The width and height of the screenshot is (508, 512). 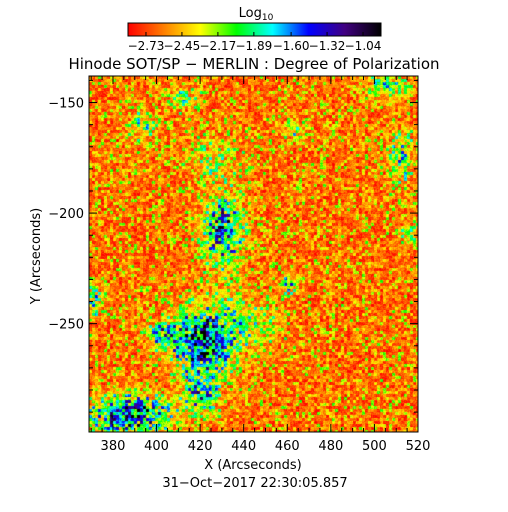 I want to click on x-tick-label: 400, so click(x=156, y=446).